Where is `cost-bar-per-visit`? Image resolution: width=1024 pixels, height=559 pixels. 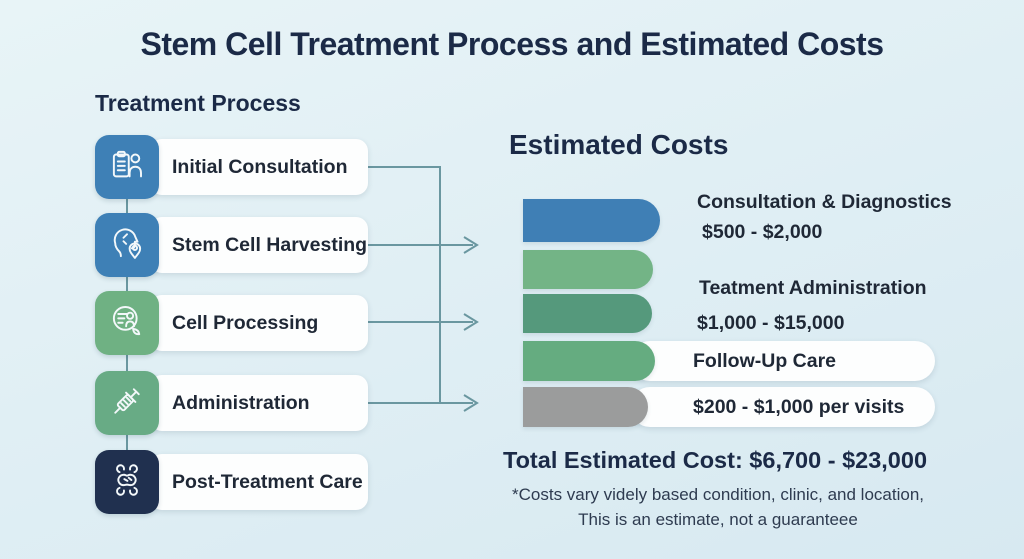 cost-bar-per-visit is located at coordinates (585, 407).